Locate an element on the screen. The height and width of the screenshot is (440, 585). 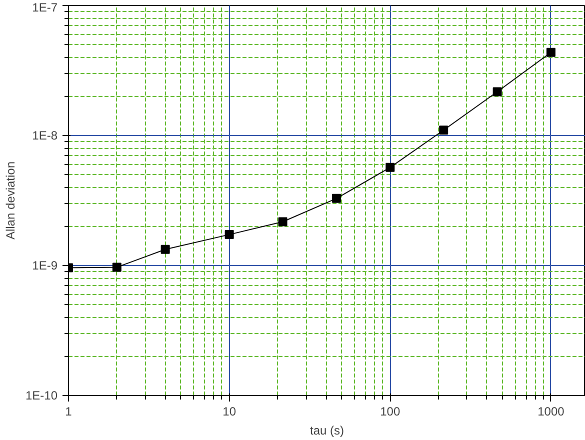
y-tick-label: 1E-8 is located at coordinates (45, 135).